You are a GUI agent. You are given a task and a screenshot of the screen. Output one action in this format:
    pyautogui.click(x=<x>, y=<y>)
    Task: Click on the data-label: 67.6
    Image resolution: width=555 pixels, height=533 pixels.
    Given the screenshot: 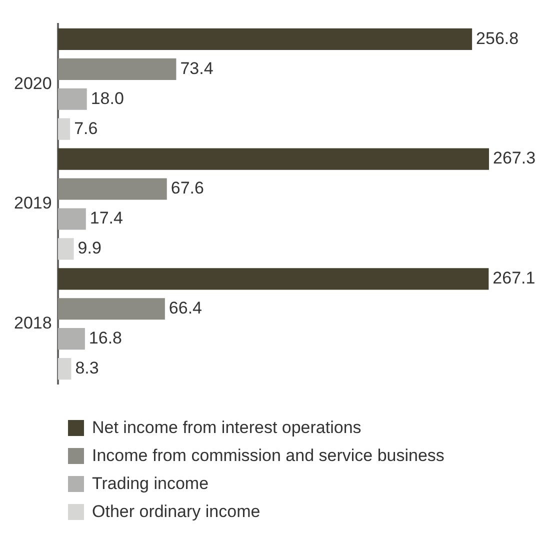 What is the action you would take?
    pyautogui.click(x=187, y=188)
    